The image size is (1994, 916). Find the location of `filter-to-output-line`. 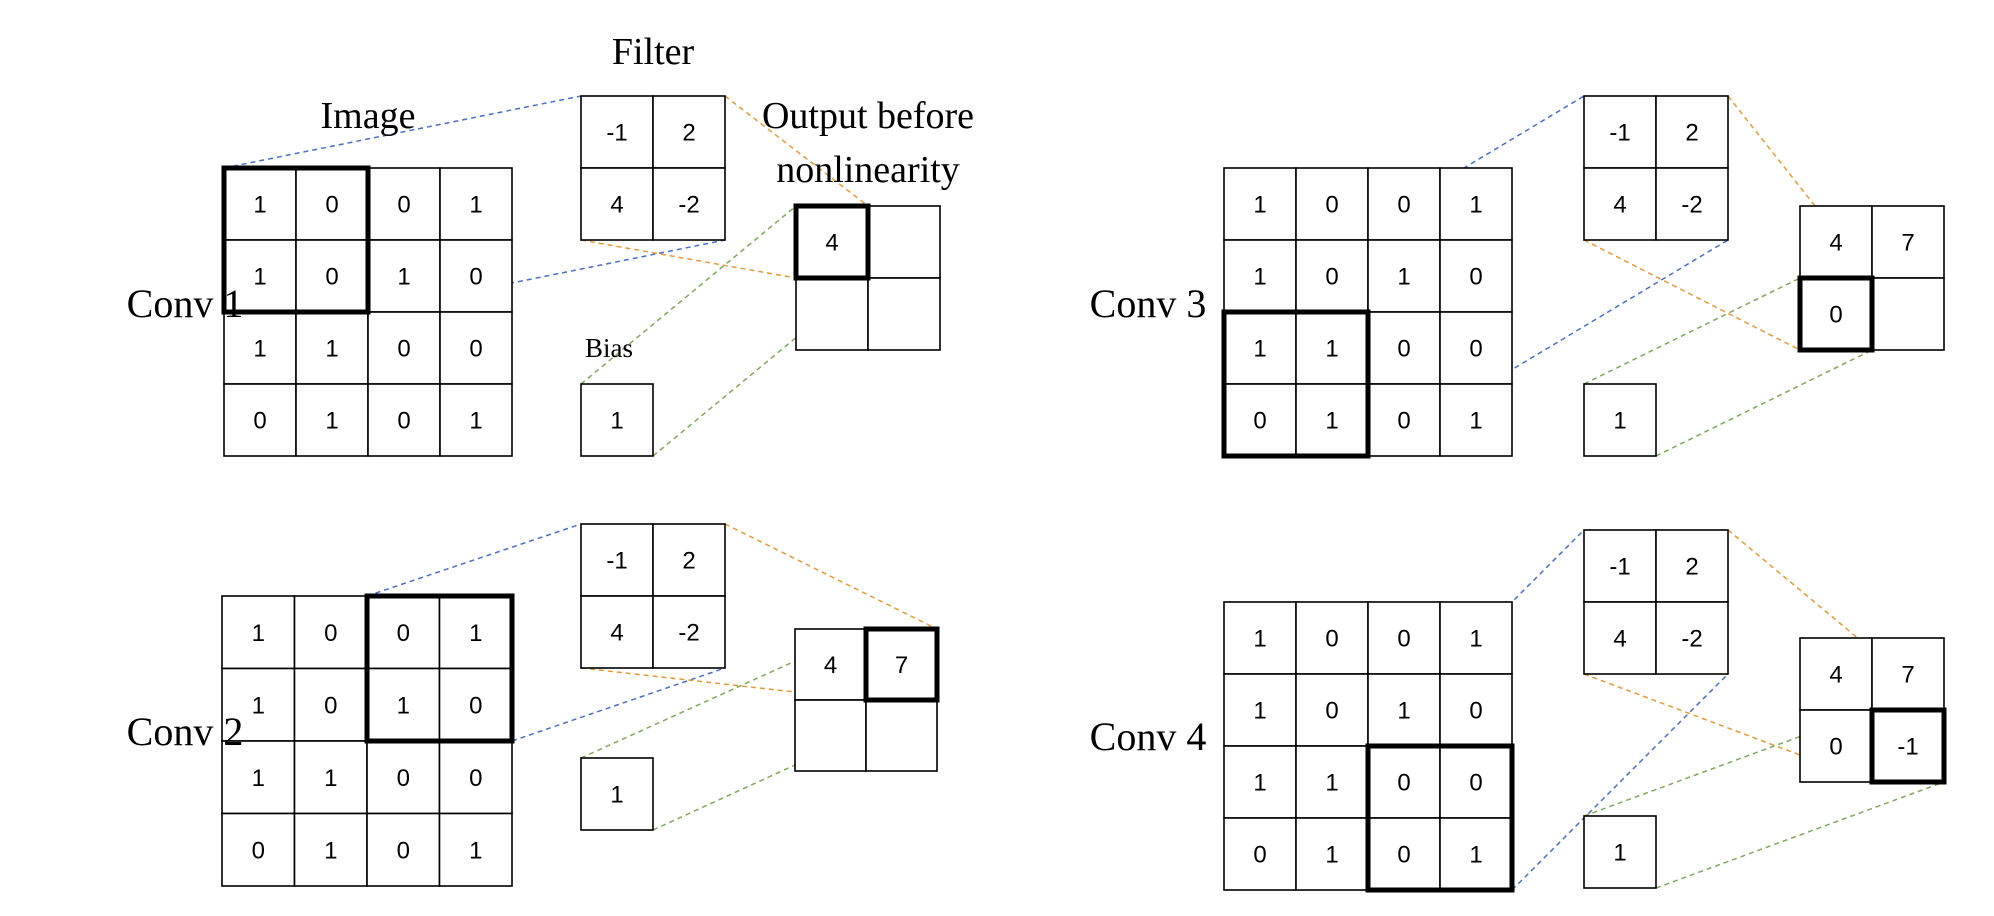

filter-to-output-line is located at coordinates (831, 576).